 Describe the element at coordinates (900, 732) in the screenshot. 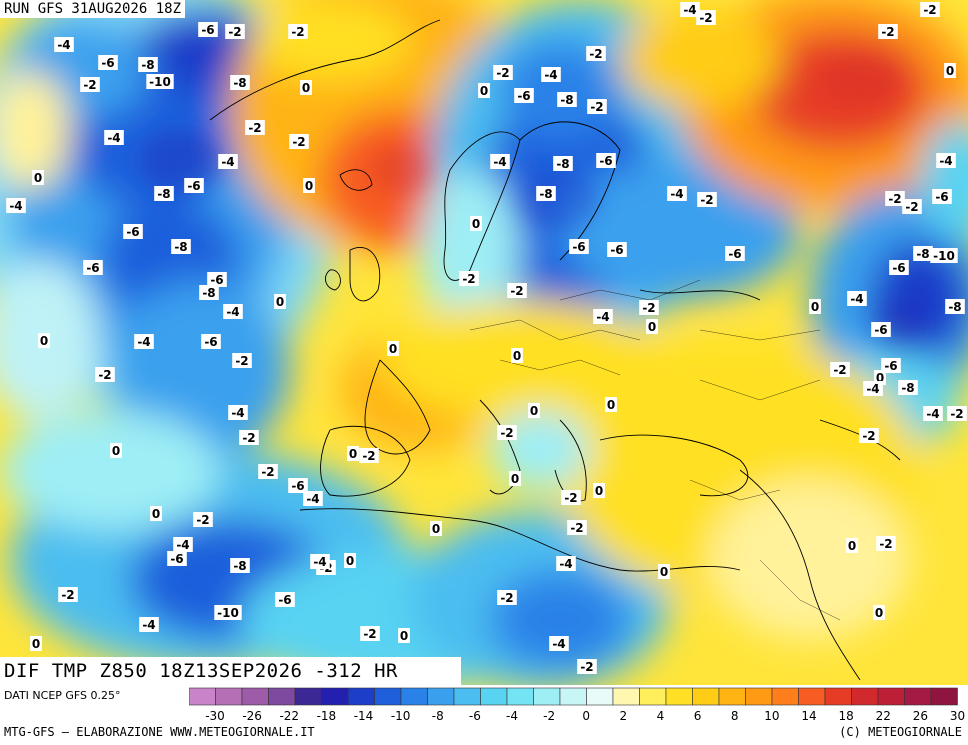

I see `copyright: (C) METEOGIORNALE` at that location.